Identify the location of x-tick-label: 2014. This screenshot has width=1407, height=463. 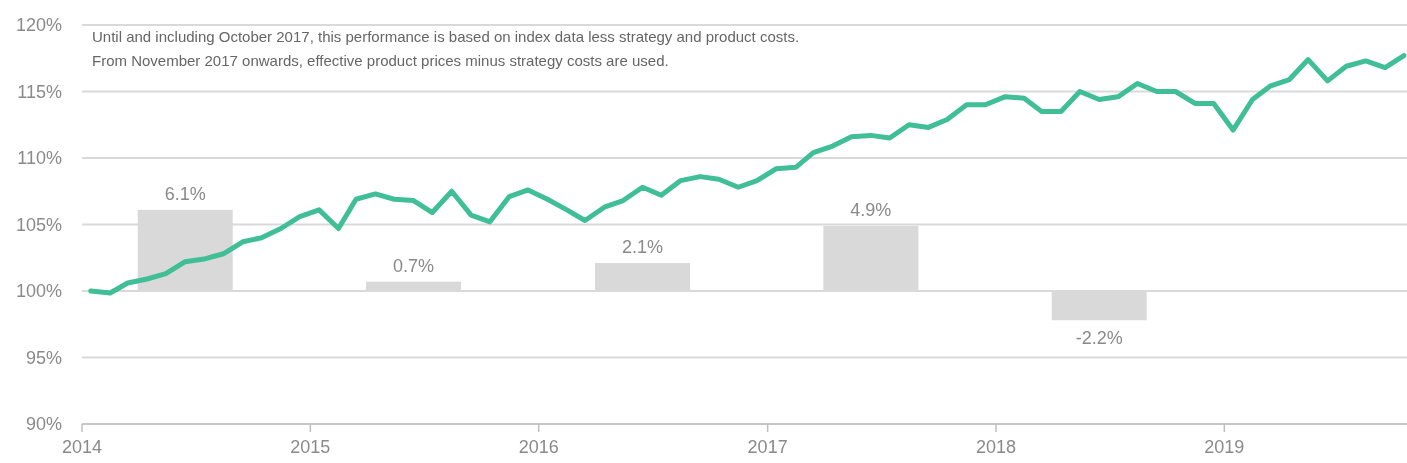
(82, 447).